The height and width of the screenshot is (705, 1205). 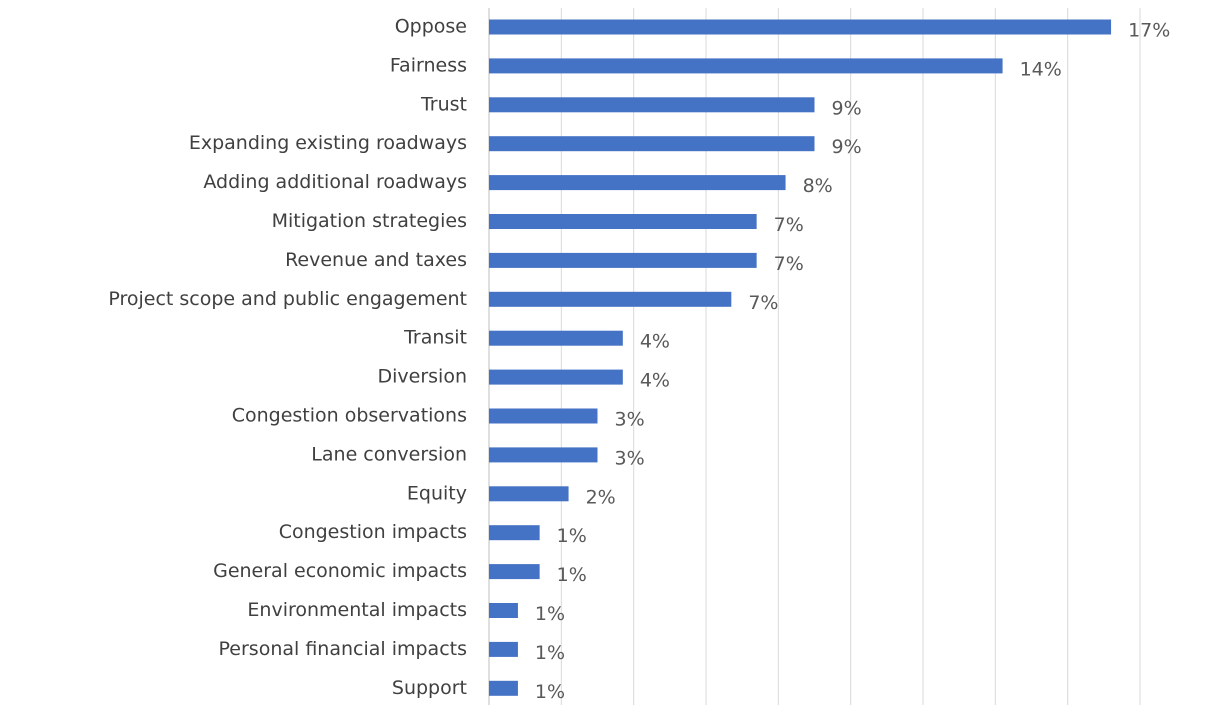 What do you see at coordinates (349, 416) in the screenshot?
I see `category-label: Congestion observations` at bounding box center [349, 416].